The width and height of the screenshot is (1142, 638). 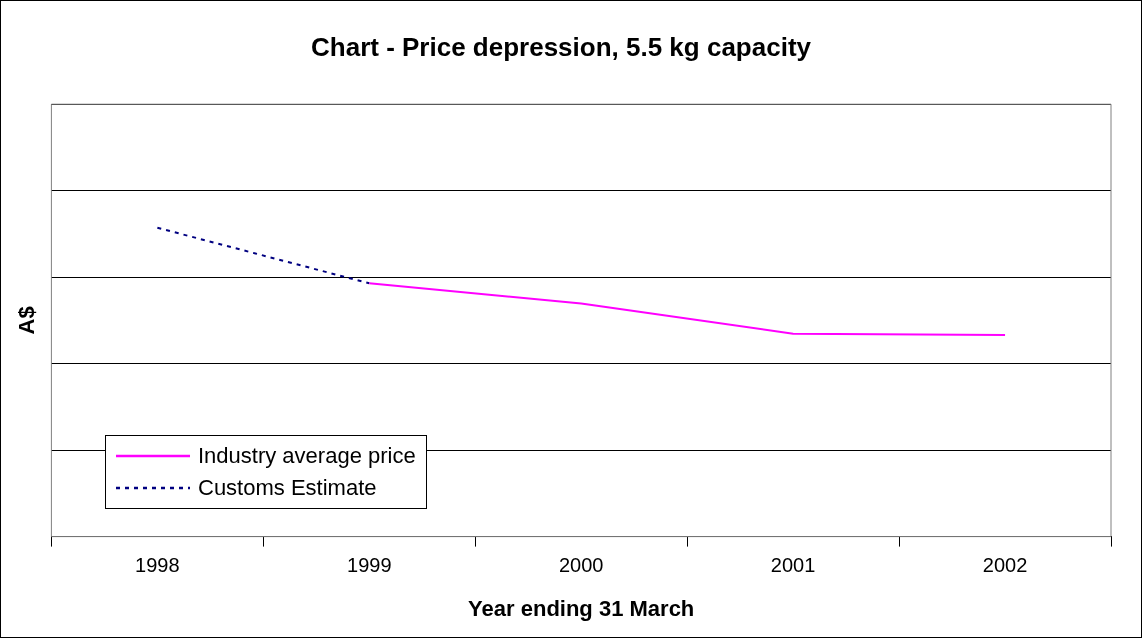 What do you see at coordinates (1005, 565) in the screenshot?
I see `x-tick-label: 2002` at bounding box center [1005, 565].